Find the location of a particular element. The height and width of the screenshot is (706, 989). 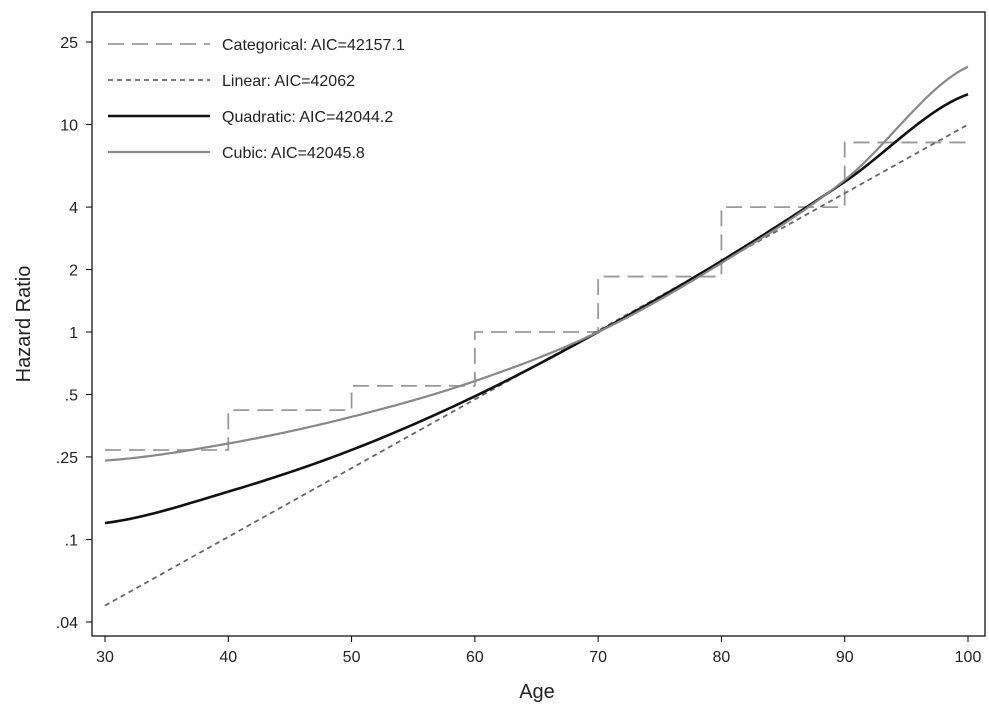

y-axis-title: Hazard Ratio is located at coordinates (24, 324).